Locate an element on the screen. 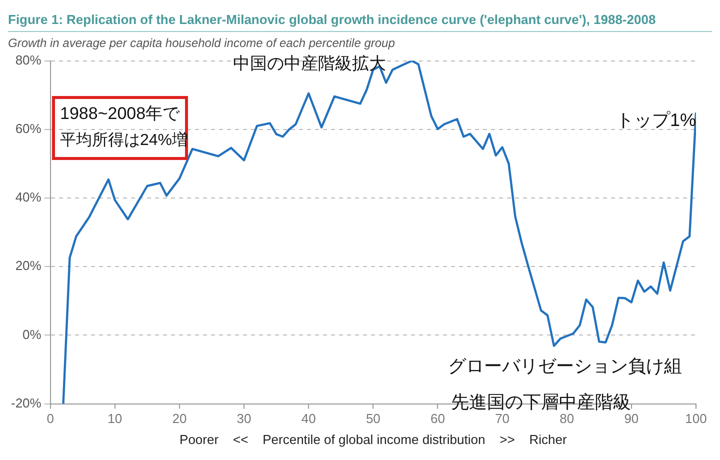 This screenshot has height=460, width=720. x-tick-label: 20 is located at coordinates (179, 418).